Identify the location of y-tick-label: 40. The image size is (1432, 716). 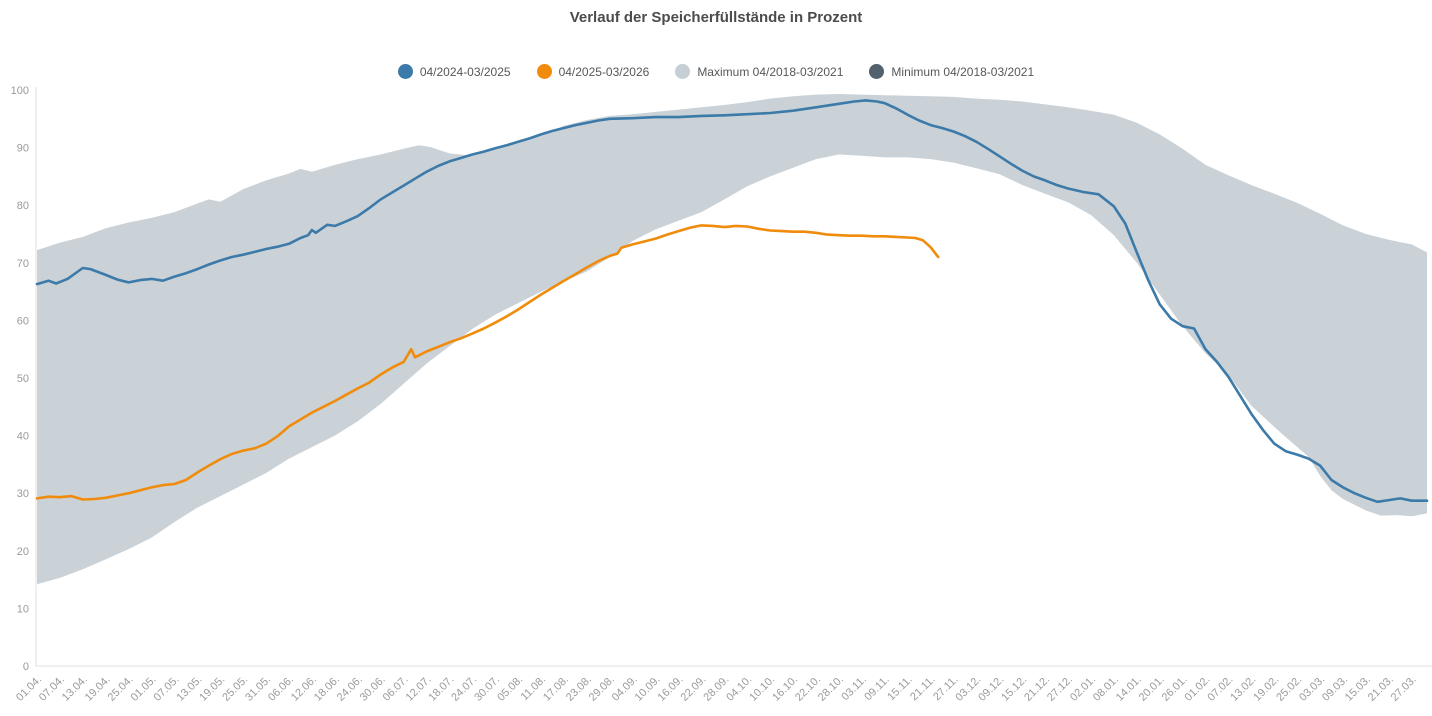
(23, 437).